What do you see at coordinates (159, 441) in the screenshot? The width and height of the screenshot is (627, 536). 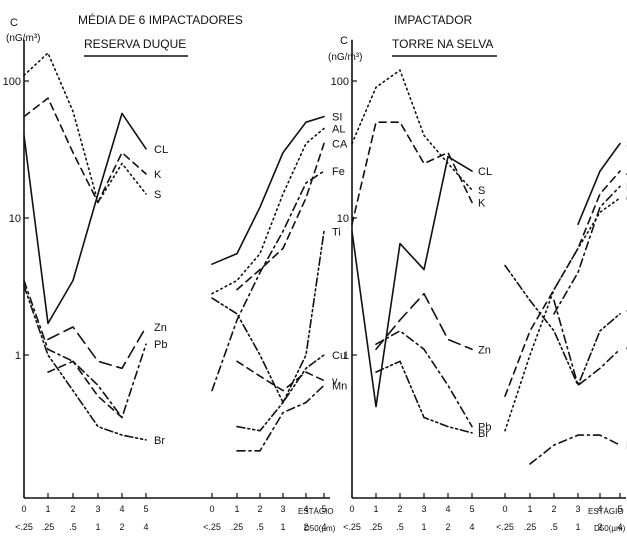 I see `left-series-br-label: Br` at bounding box center [159, 441].